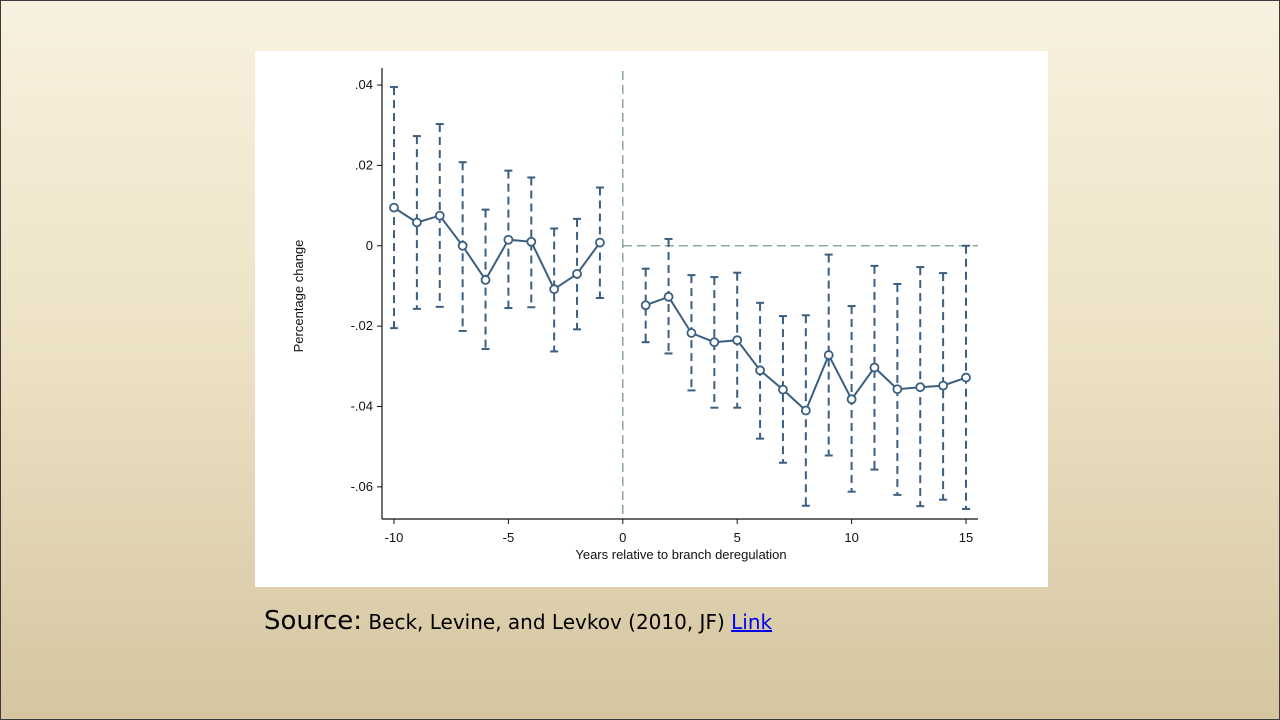  I want to click on x-tick-label: 5, so click(737, 537).